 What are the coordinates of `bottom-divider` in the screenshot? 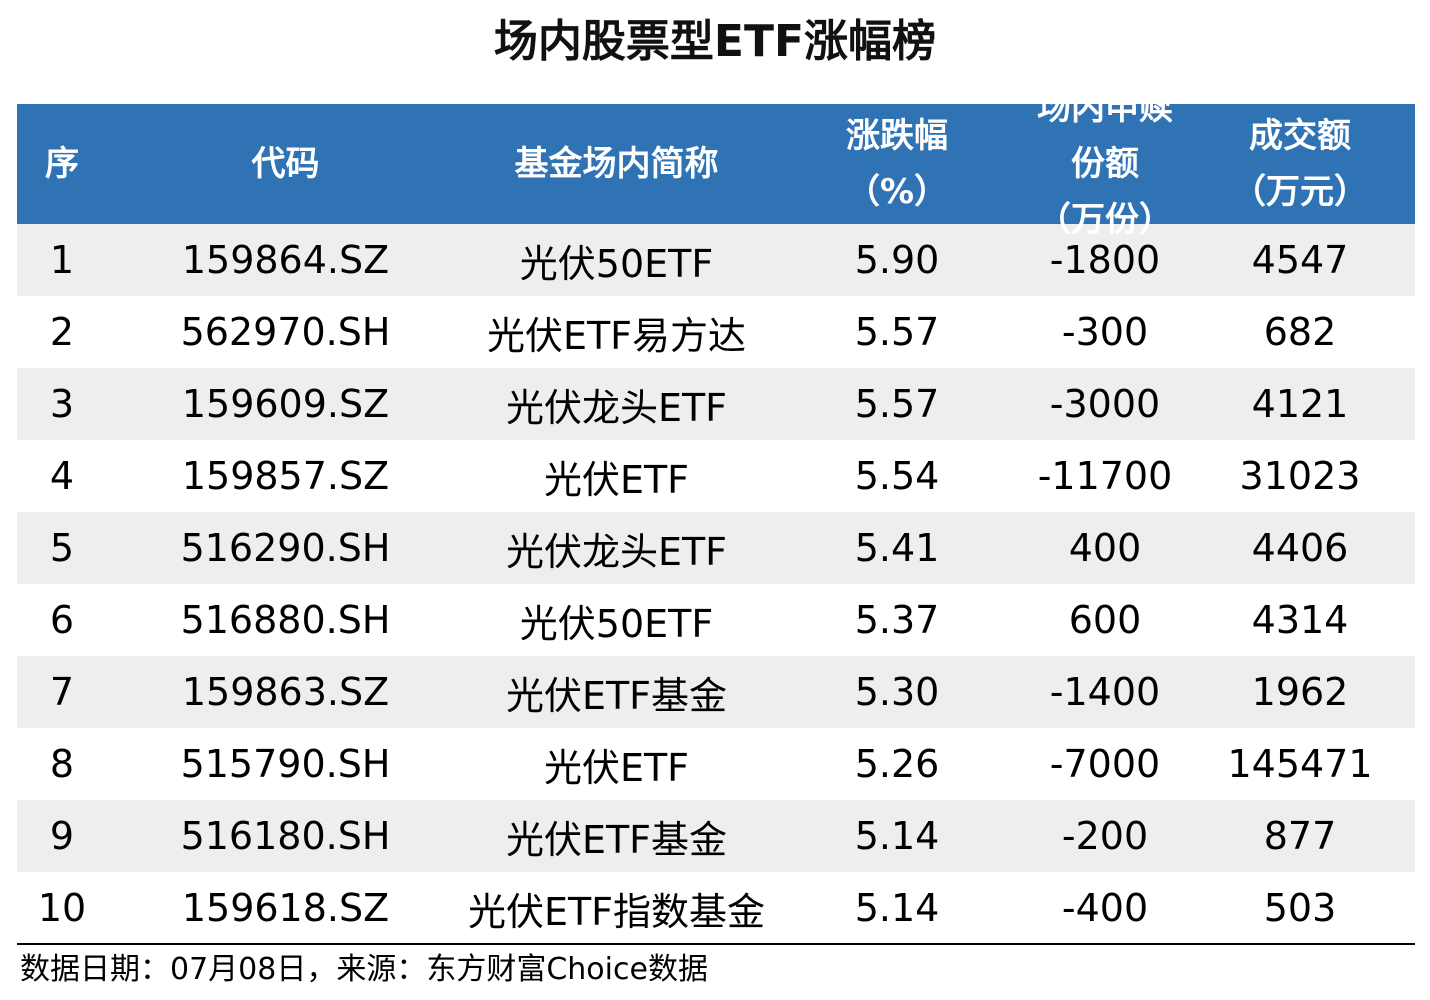 It's located at (716, 944).